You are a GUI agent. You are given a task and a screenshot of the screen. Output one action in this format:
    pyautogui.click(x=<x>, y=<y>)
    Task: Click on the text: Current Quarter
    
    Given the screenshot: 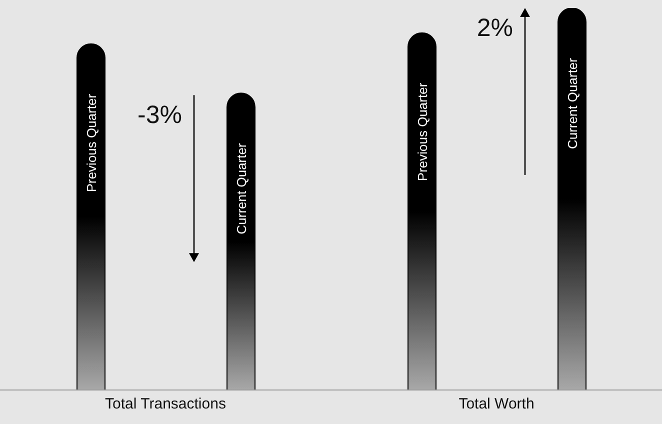 What is the action you would take?
    pyautogui.click(x=572, y=104)
    